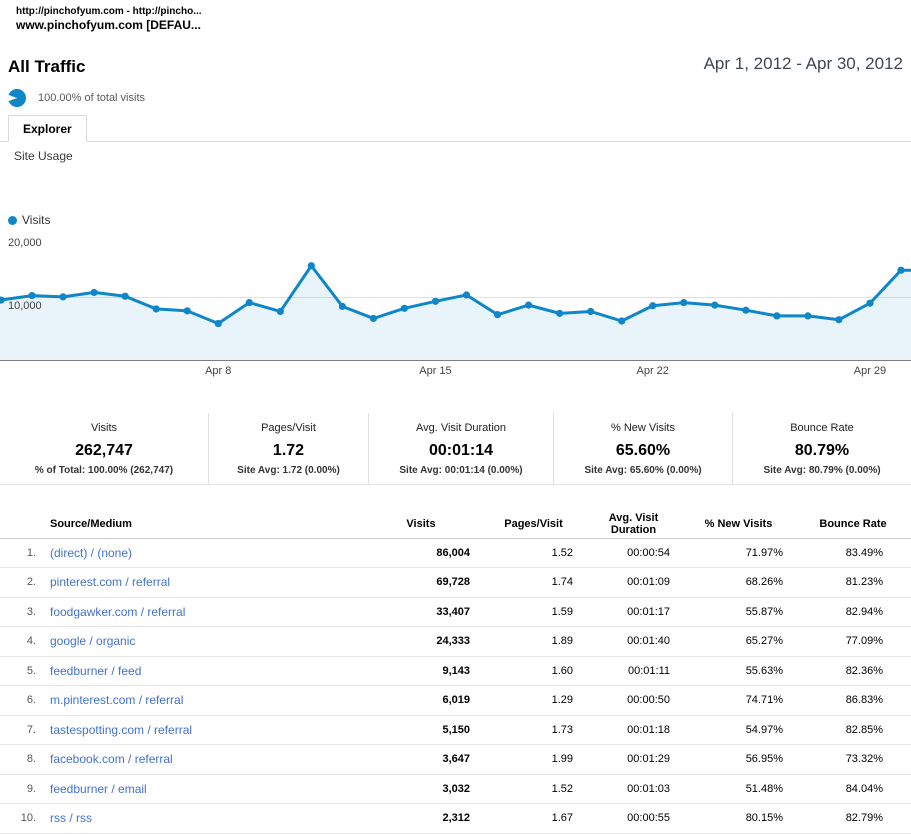 This screenshot has height=834, width=911. I want to click on y-axis-label-10000: 10,000, so click(25, 306).